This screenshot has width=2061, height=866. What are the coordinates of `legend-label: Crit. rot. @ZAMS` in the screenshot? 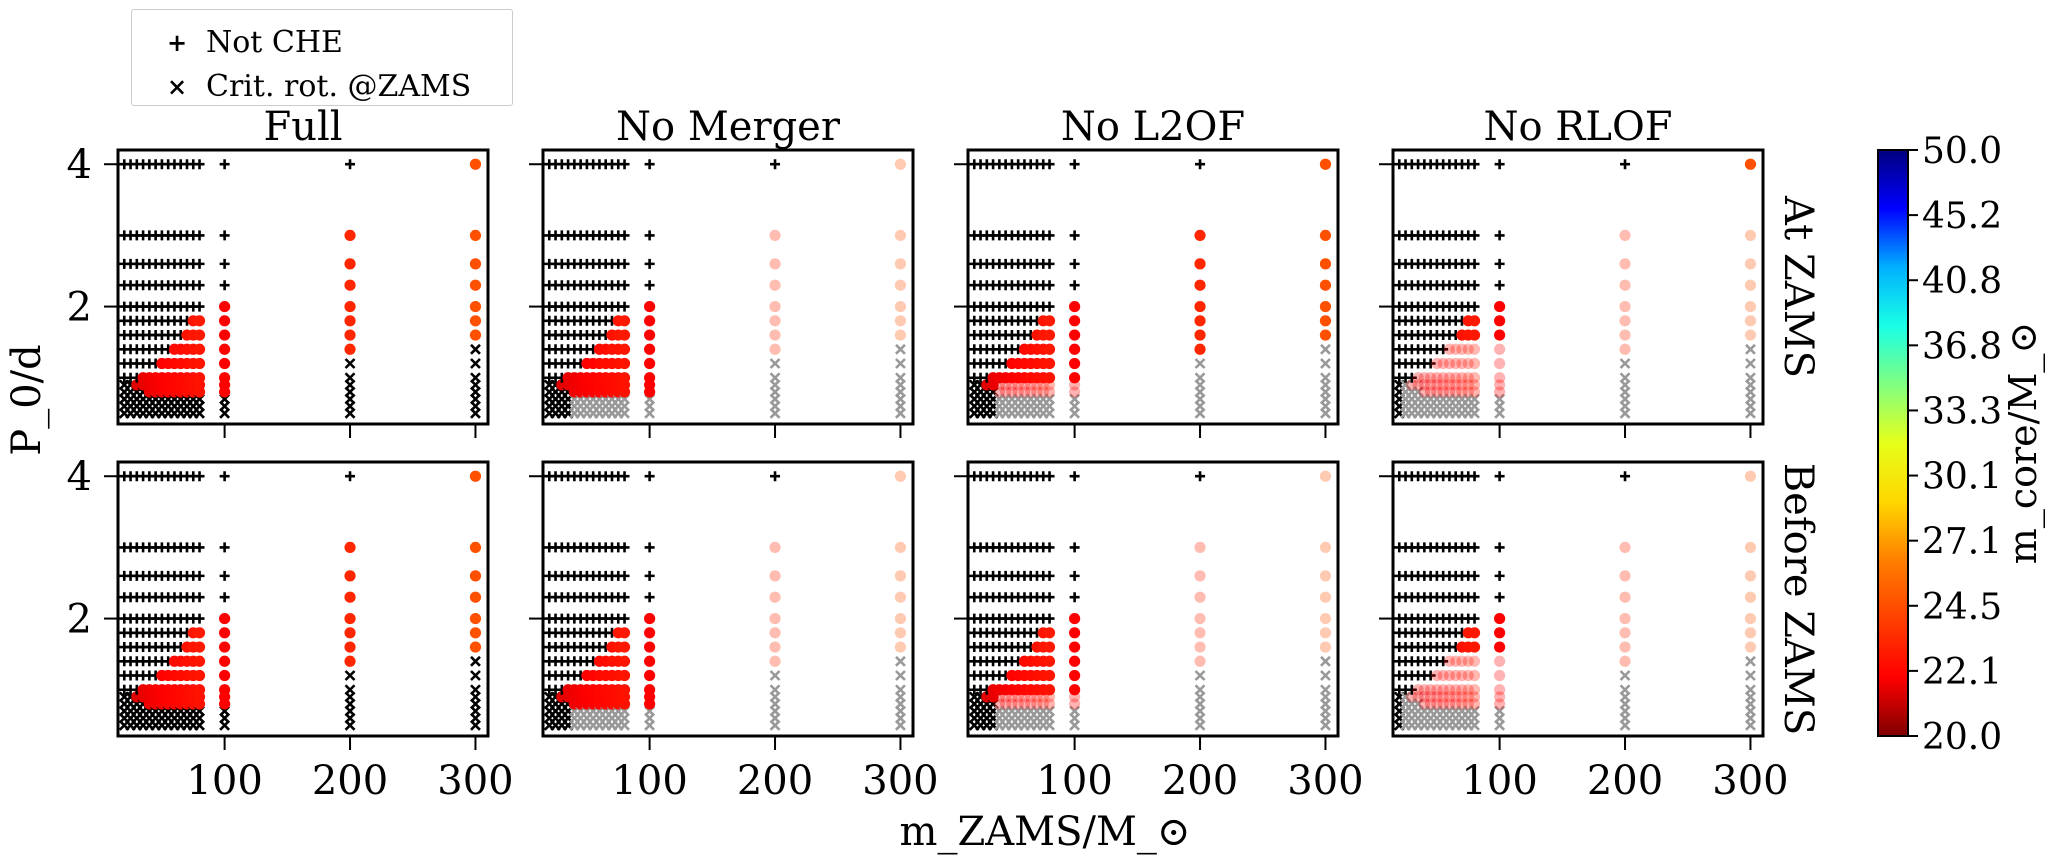 It's located at (339, 86).